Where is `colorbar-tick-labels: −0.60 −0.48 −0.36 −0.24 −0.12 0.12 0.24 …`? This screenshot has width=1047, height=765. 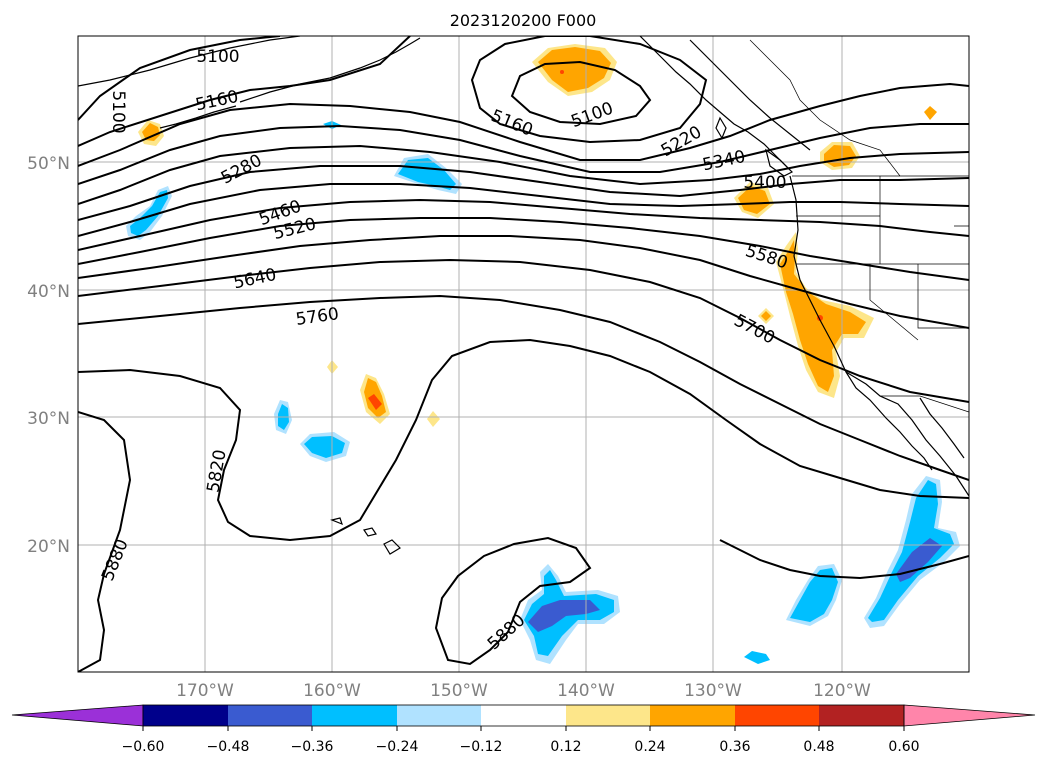
colorbar-tick-labels: −0.60 −0.48 −0.36 −0.24 −0.12 0.12 0.24 … is located at coordinates (521, 747).